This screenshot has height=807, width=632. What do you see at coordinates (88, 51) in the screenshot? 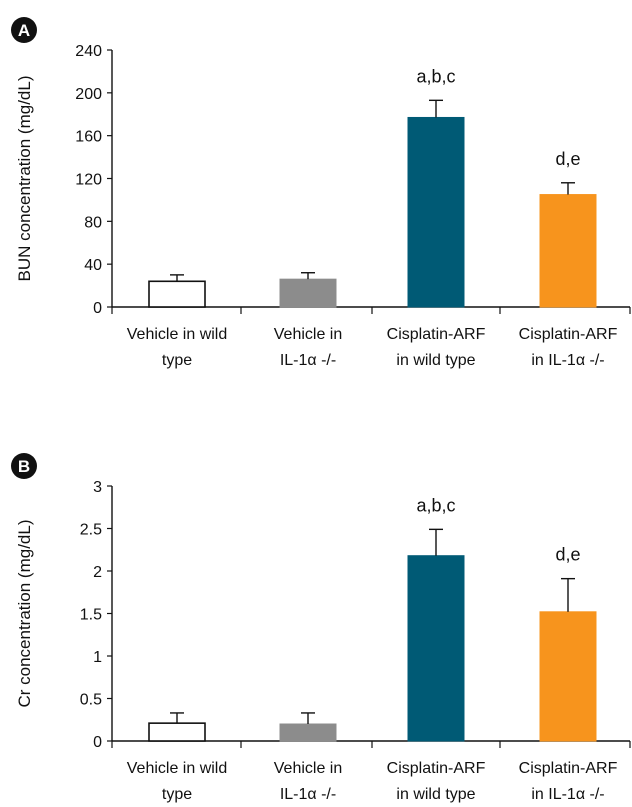
I see `y-tick-label: 240` at bounding box center [88, 51].